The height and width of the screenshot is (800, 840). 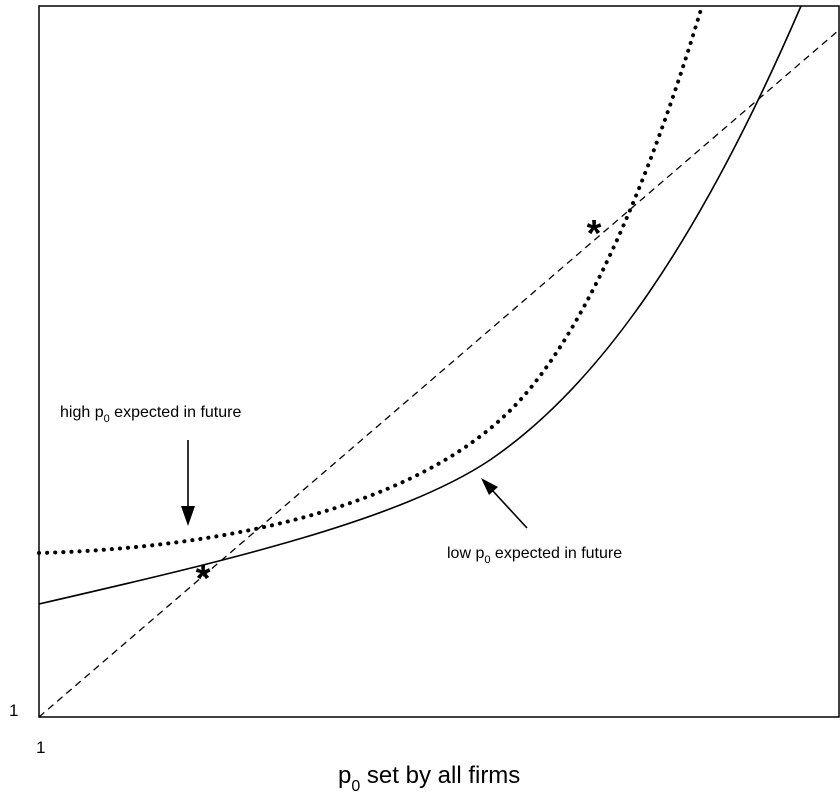 What do you see at coordinates (13, 710) in the screenshot?
I see `y-tick-label-origin: 1` at bounding box center [13, 710].